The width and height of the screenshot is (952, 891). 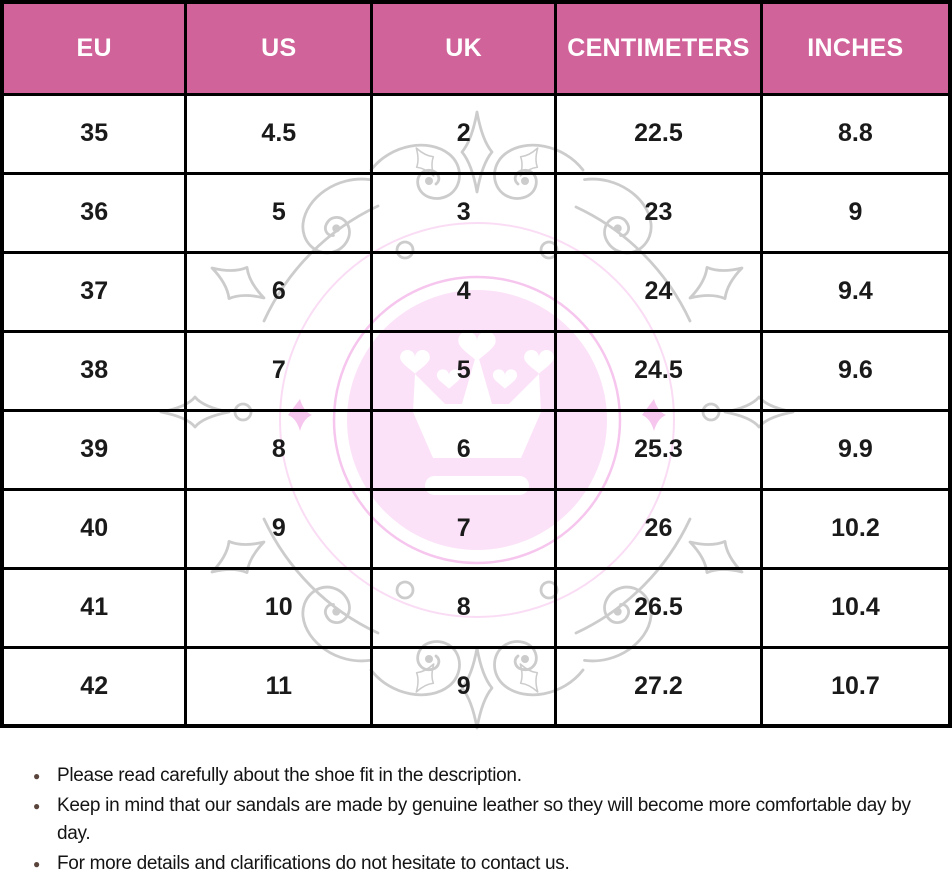 What do you see at coordinates (658, 133) in the screenshot?
I see `size-cell: 22.5` at bounding box center [658, 133].